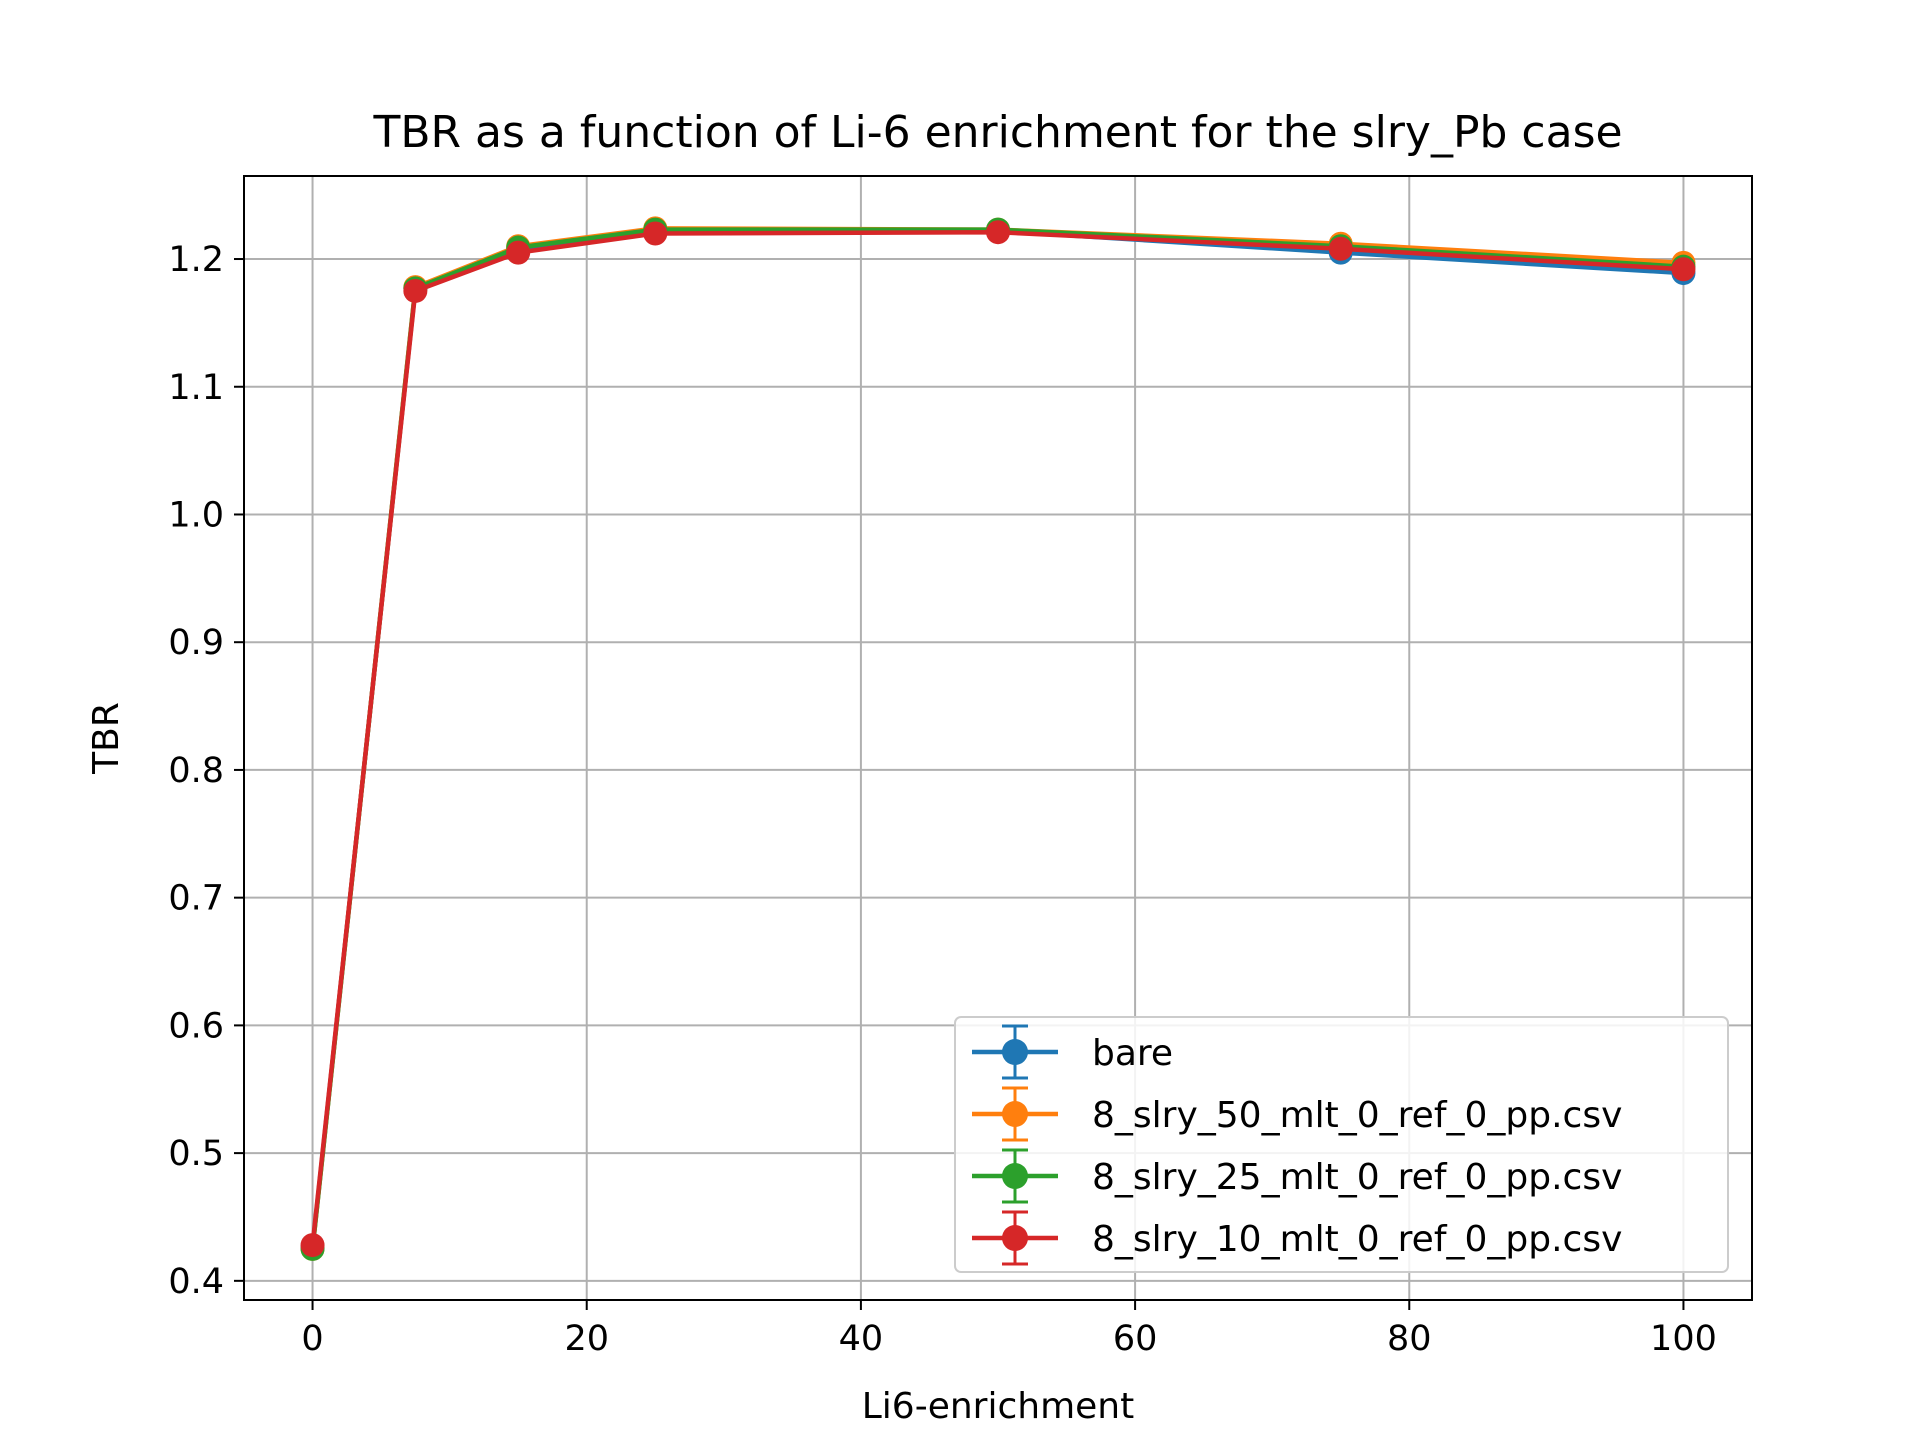 The width and height of the screenshot is (1920, 1440). What do you see at coordinates (586, 1339) in the screenshot?
I see `x-tick-label: 20` at bounding box center [586, 1339].